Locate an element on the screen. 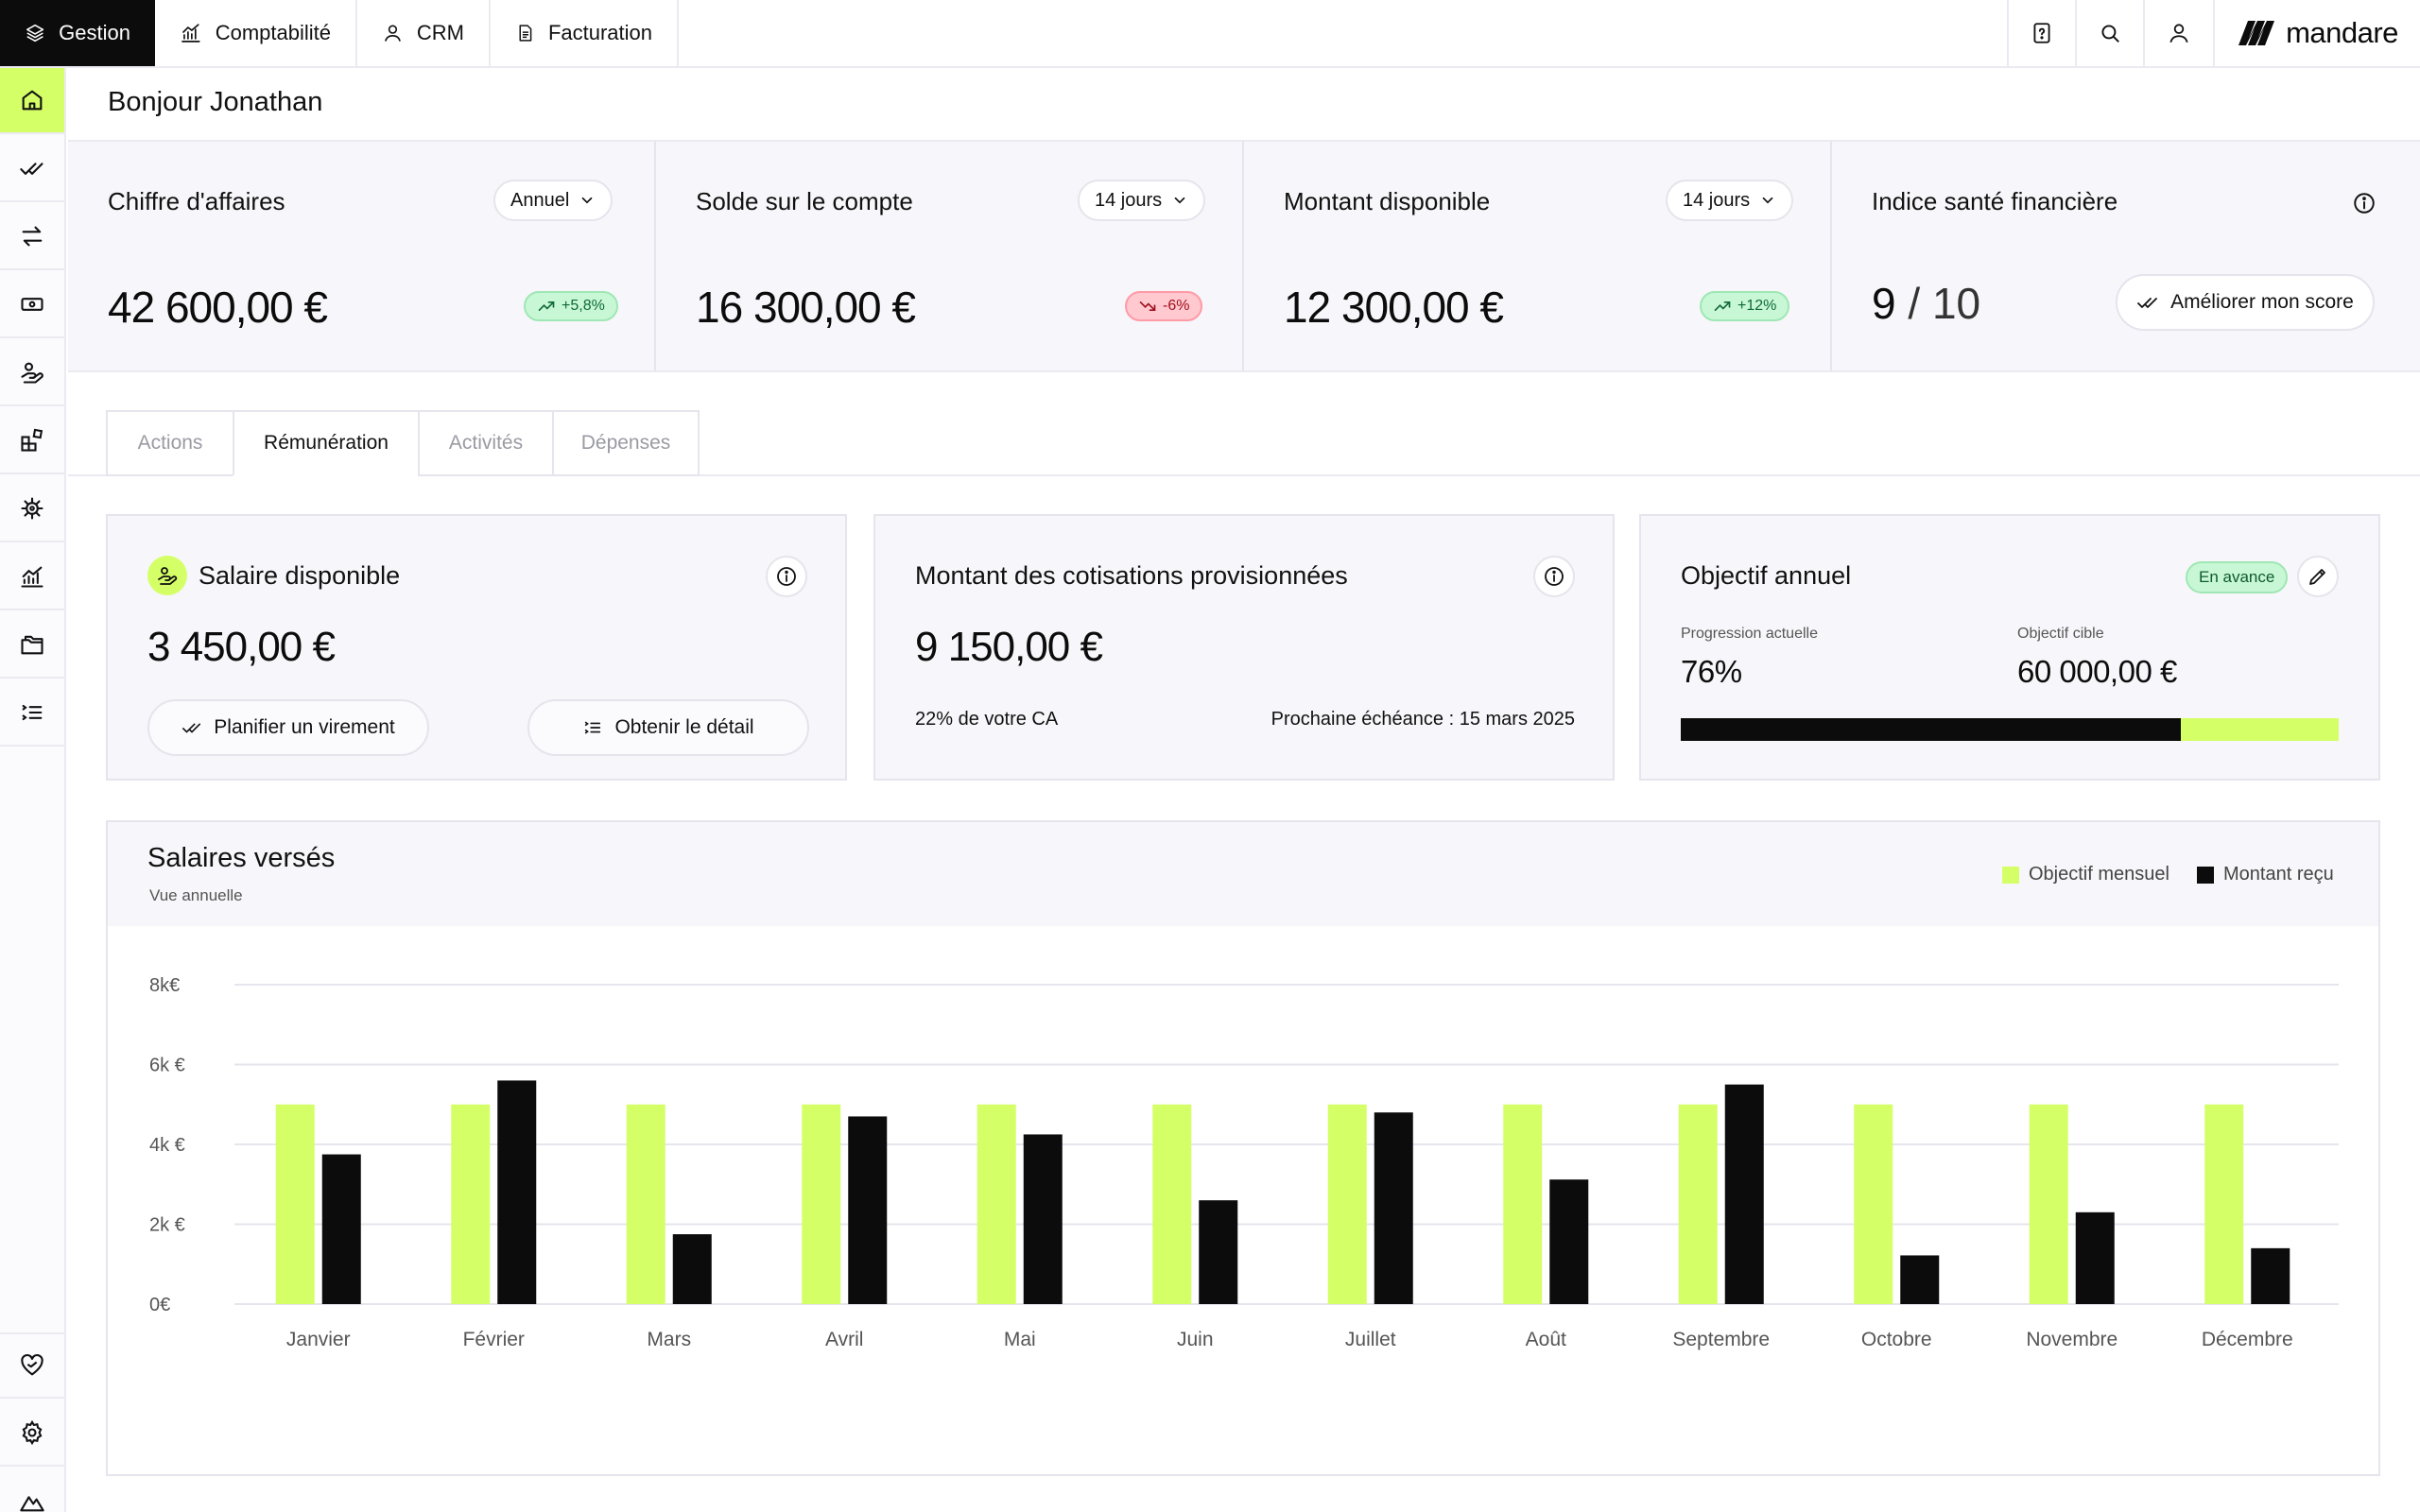 The height and width of the screenshot is (1512, 2420). edit-button is located at coordinates (2318, 576).